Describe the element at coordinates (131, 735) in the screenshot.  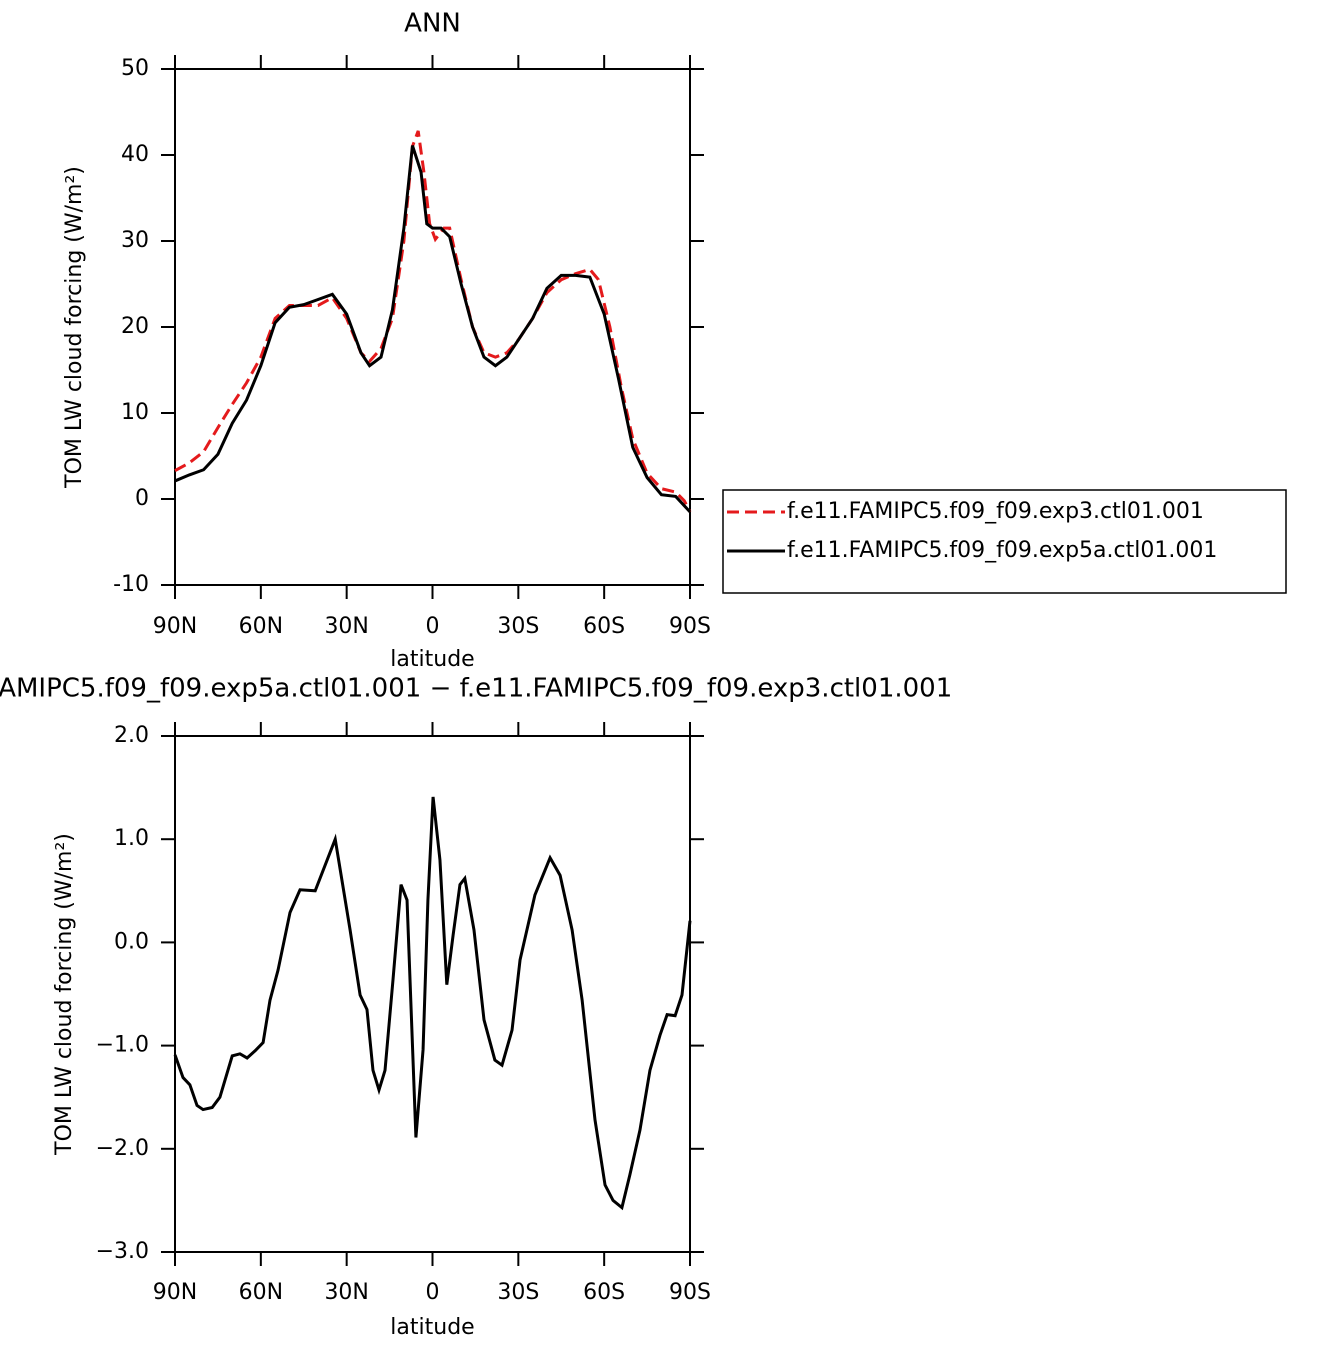
I see `y-tick-label: 2.0` at that location.